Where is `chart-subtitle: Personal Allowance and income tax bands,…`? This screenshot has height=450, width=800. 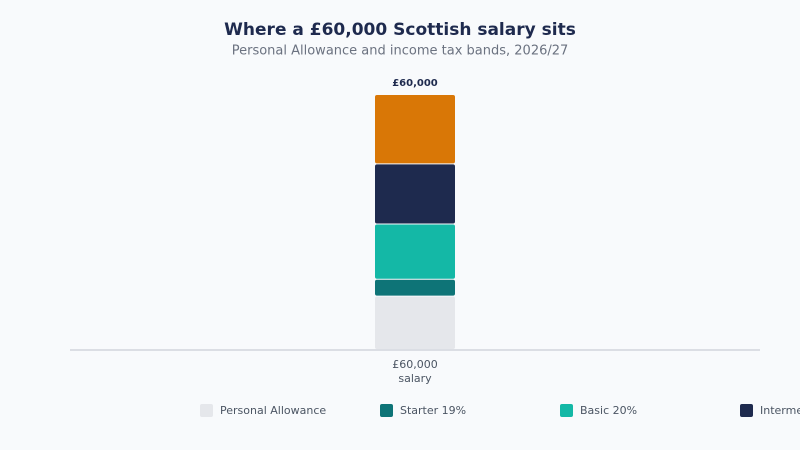 chart-subtitle: Personal Allowance and income tax bands,… is located at coordinates (400, 51).